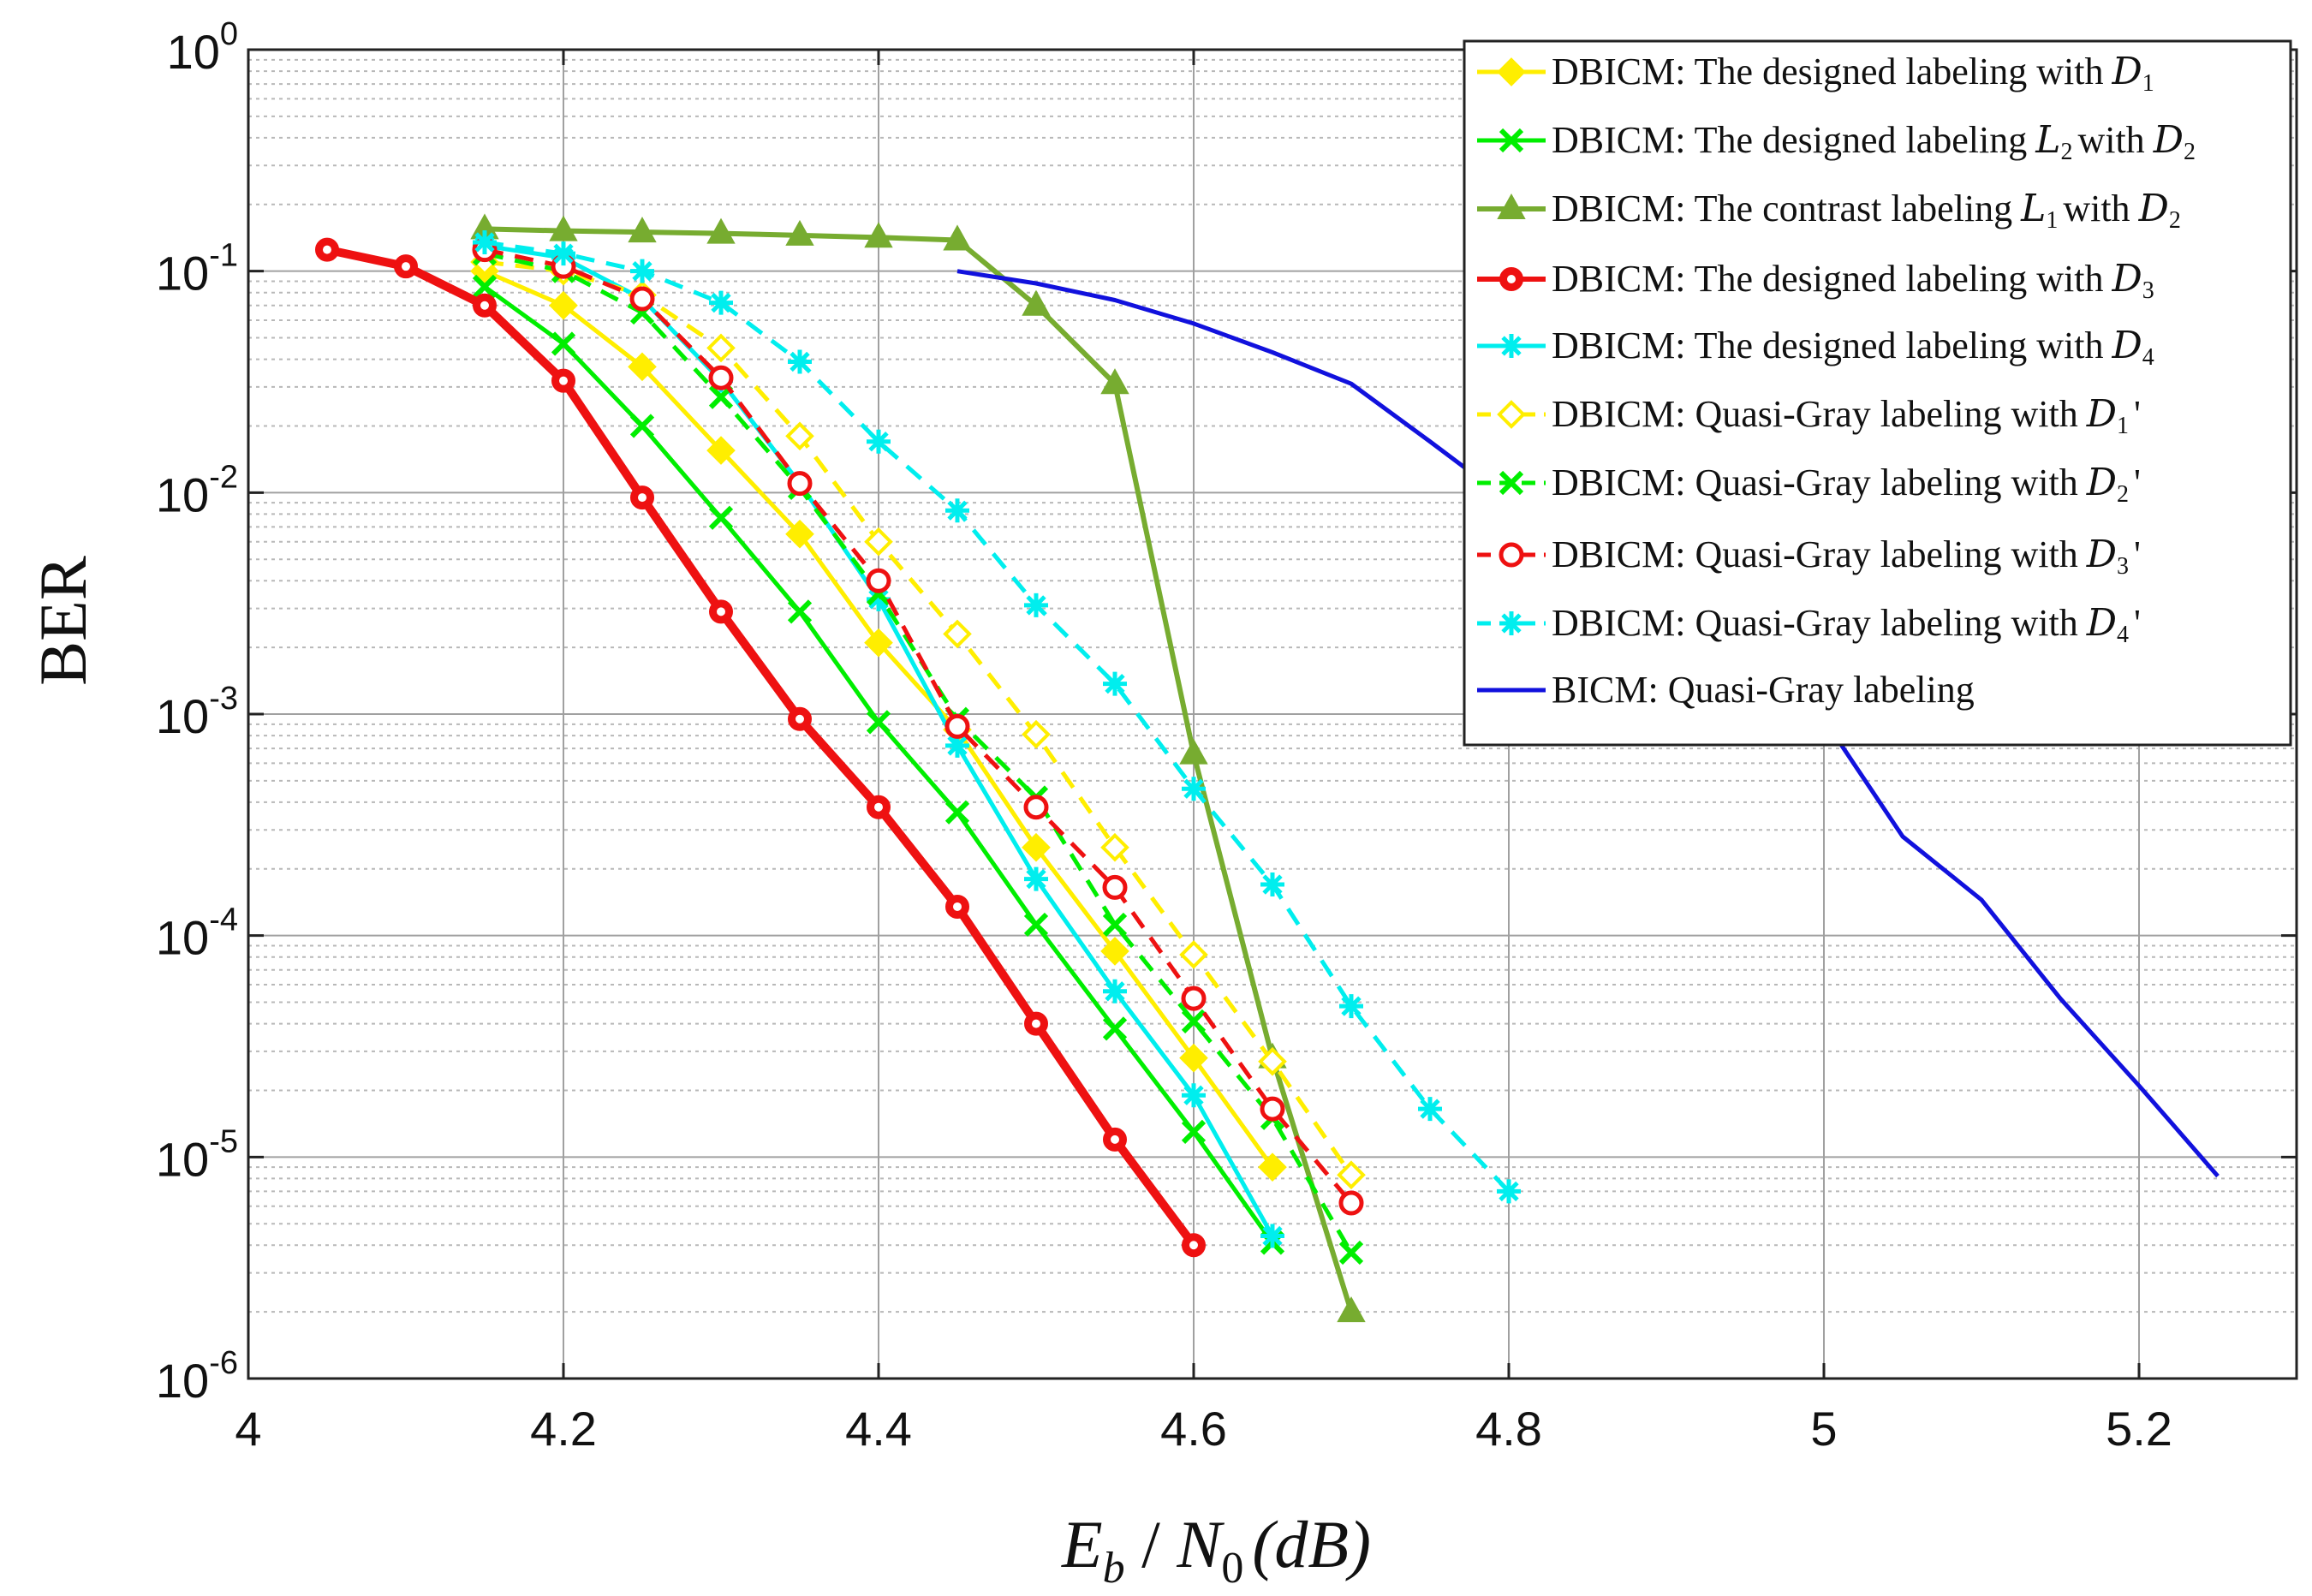 This screenshot has width=2312, height=1596. I want to click on legend-item-s9: DBICM: Quasi-Gray labeling with D4 ', so click(1809, 624).